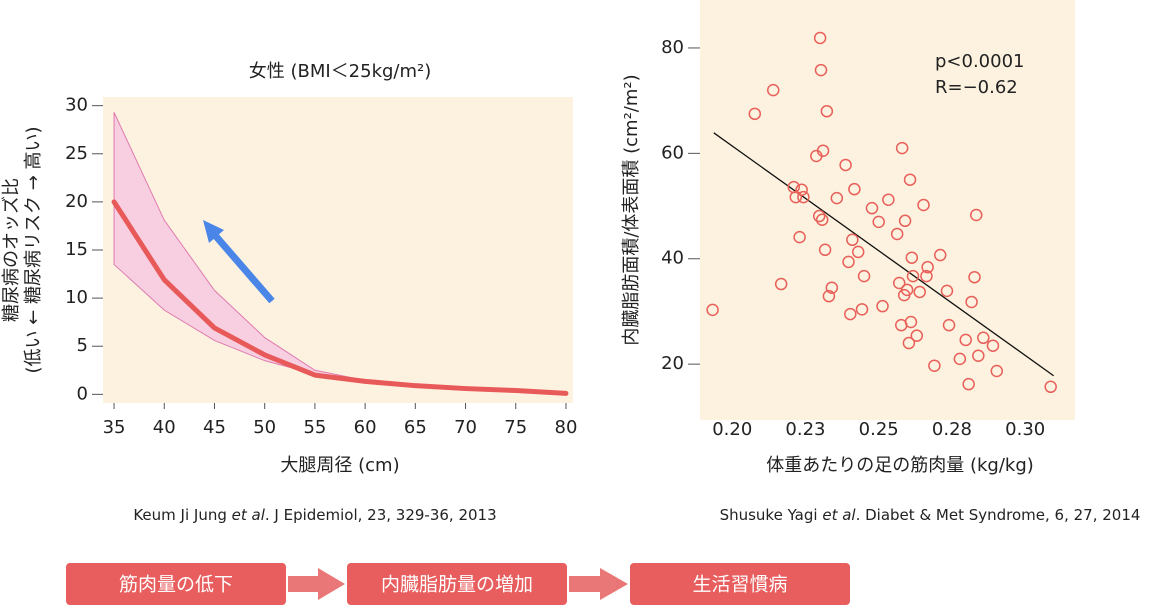  I want to click on y-tick-label: 0, so click(82, 393).